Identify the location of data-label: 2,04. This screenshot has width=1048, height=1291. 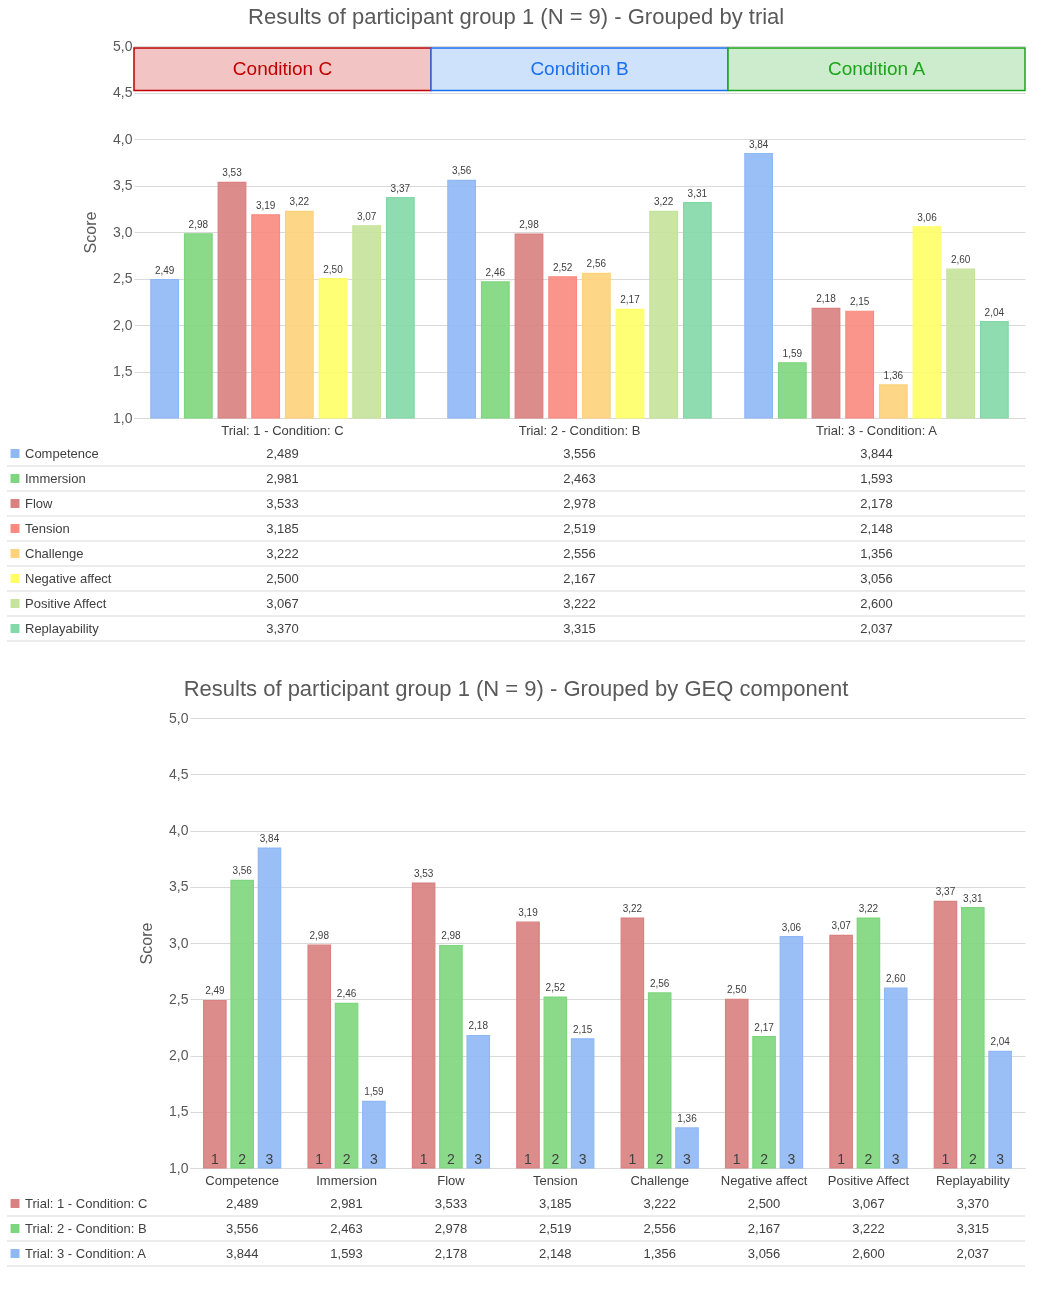
(1000, 1042).